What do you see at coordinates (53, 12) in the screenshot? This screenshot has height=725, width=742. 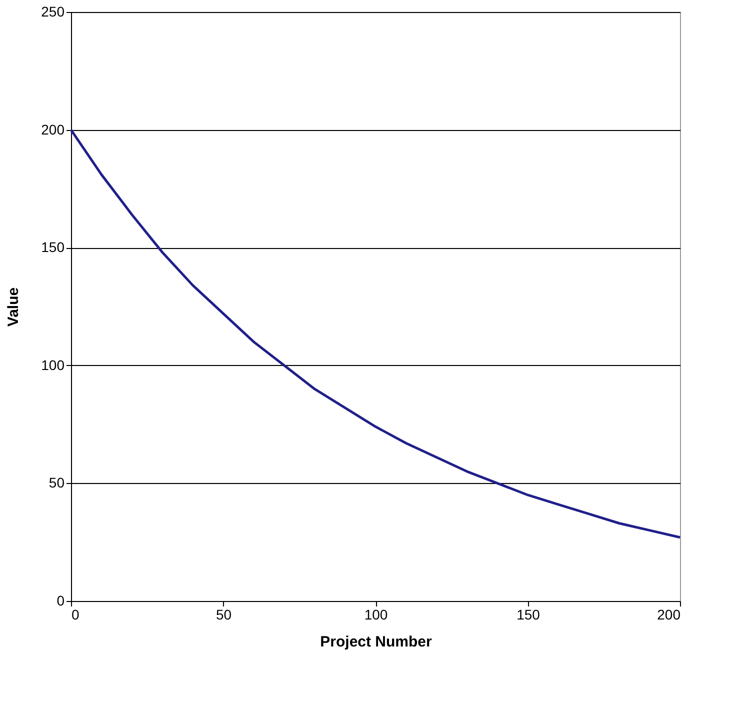 I see `y-tick-label: 250` at bounding box center [53, 12].